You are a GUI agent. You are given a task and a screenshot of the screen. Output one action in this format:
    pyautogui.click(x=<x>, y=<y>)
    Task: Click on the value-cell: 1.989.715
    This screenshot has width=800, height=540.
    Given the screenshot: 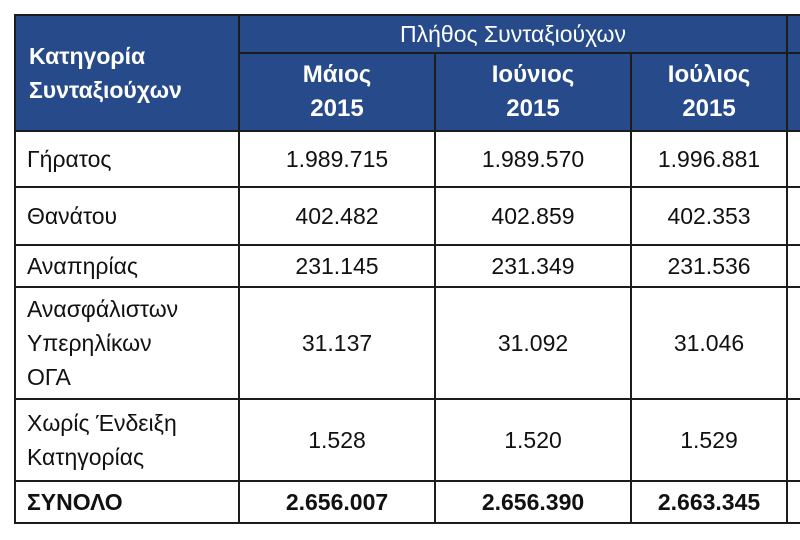 What is the action you would take?
    pyautogui.click(x=337, y=159)
    